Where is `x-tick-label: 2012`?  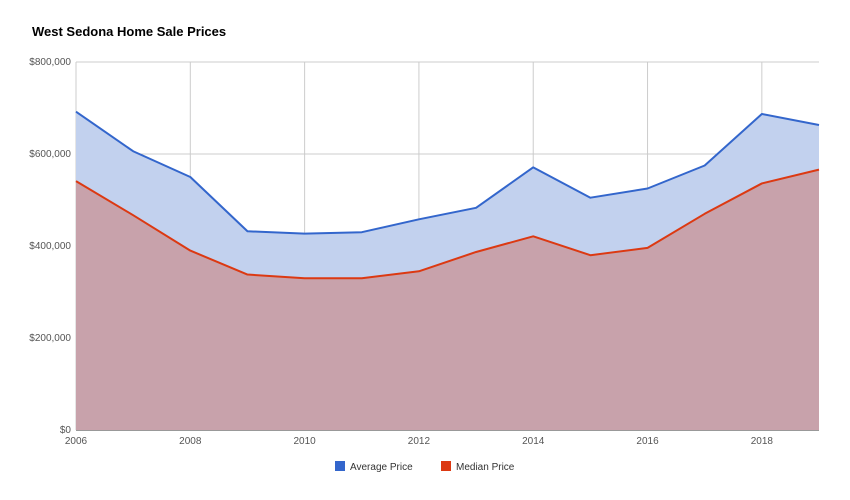 x-tick-label: 2012 is located at coordinates (419, 441).